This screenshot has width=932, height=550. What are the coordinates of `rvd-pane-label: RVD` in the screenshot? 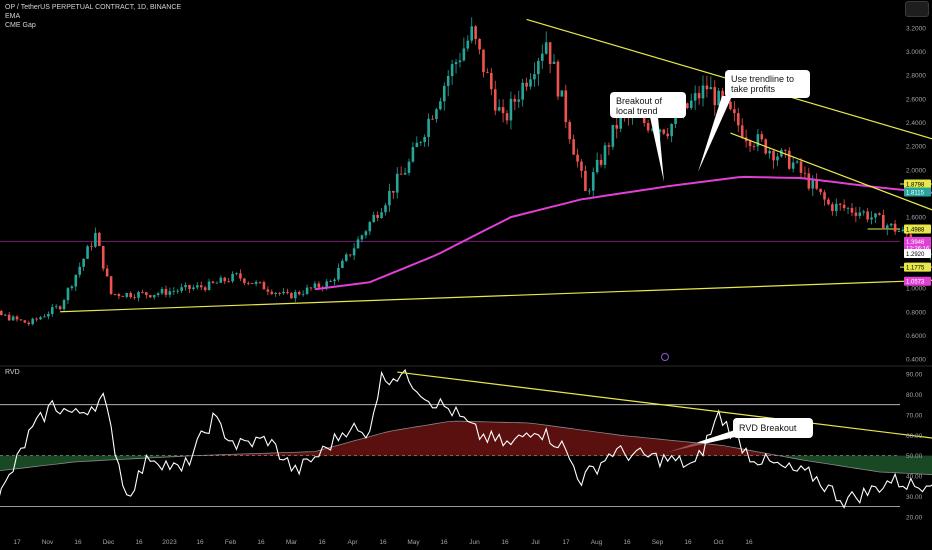 It's located at (12, 372).